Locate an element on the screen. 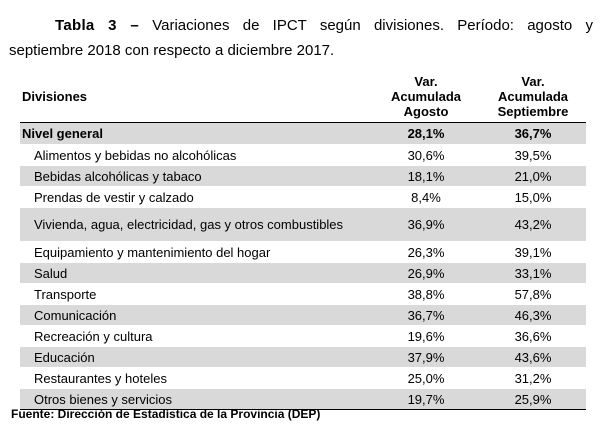  row-agosto: 26,3% is located at coordinates (426, 252).